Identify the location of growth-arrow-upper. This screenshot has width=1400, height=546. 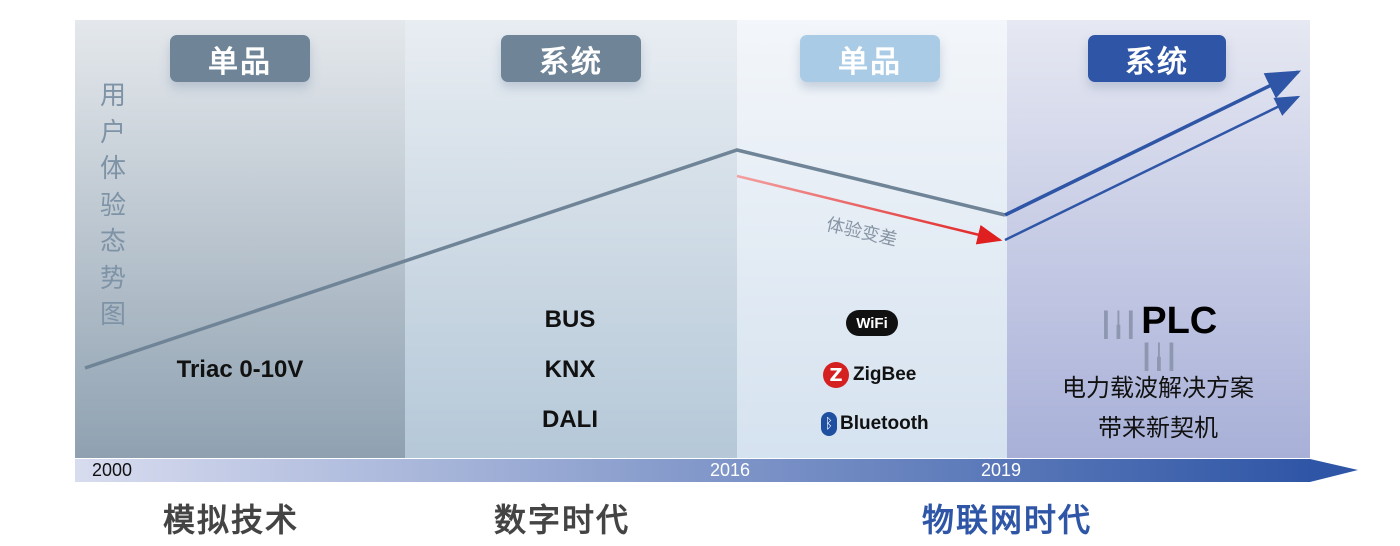
(1153, 143).